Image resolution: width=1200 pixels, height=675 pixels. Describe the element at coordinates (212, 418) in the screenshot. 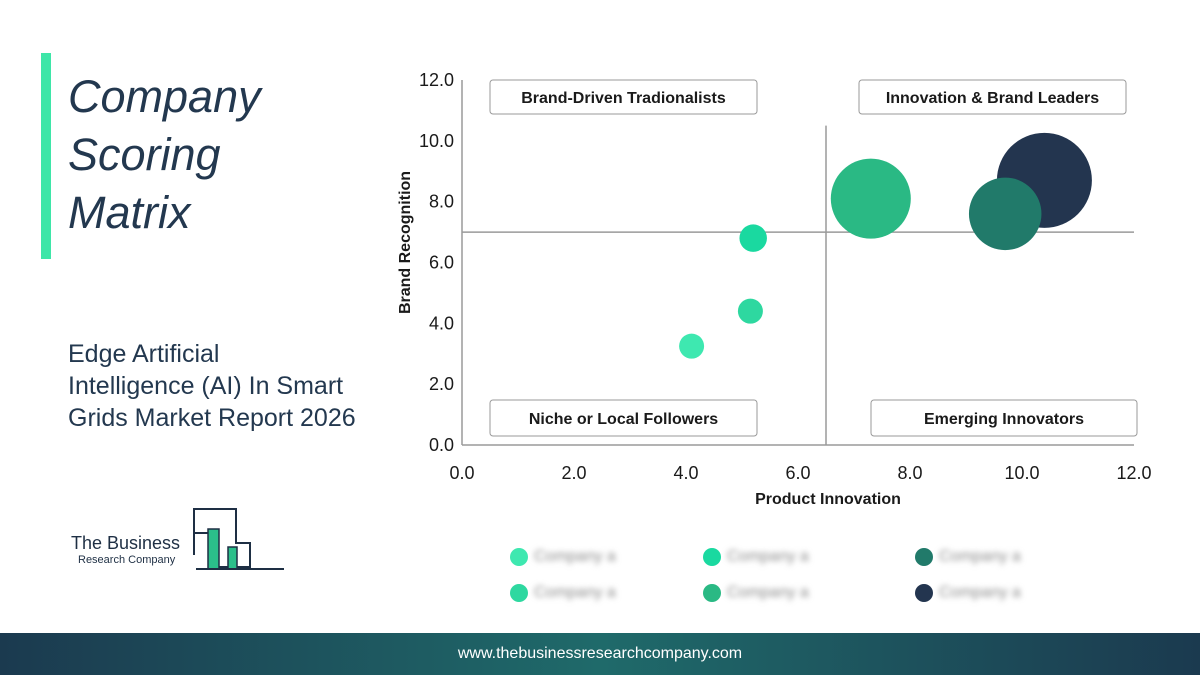

I see `subtitle-line: Grids Market Report 2026` at that location.